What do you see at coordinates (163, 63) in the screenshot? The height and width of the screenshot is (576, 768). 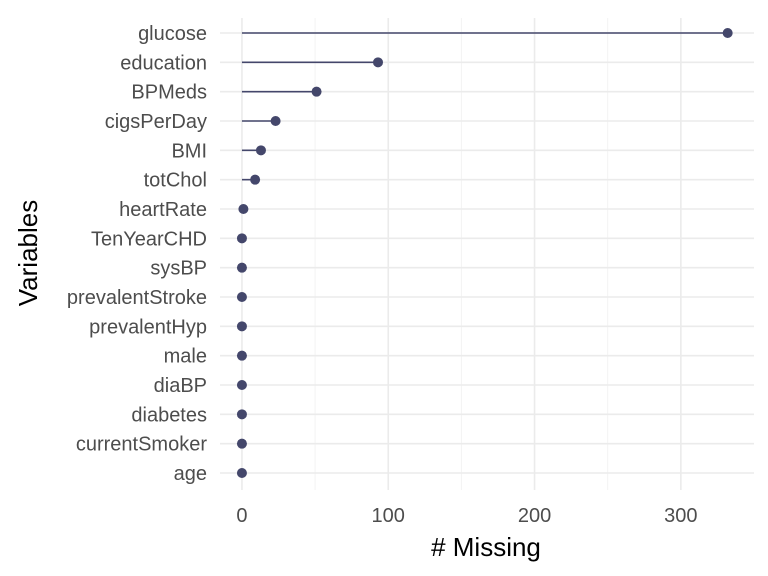 I see `y-tick-label: education` at bounding box center [163, 63].